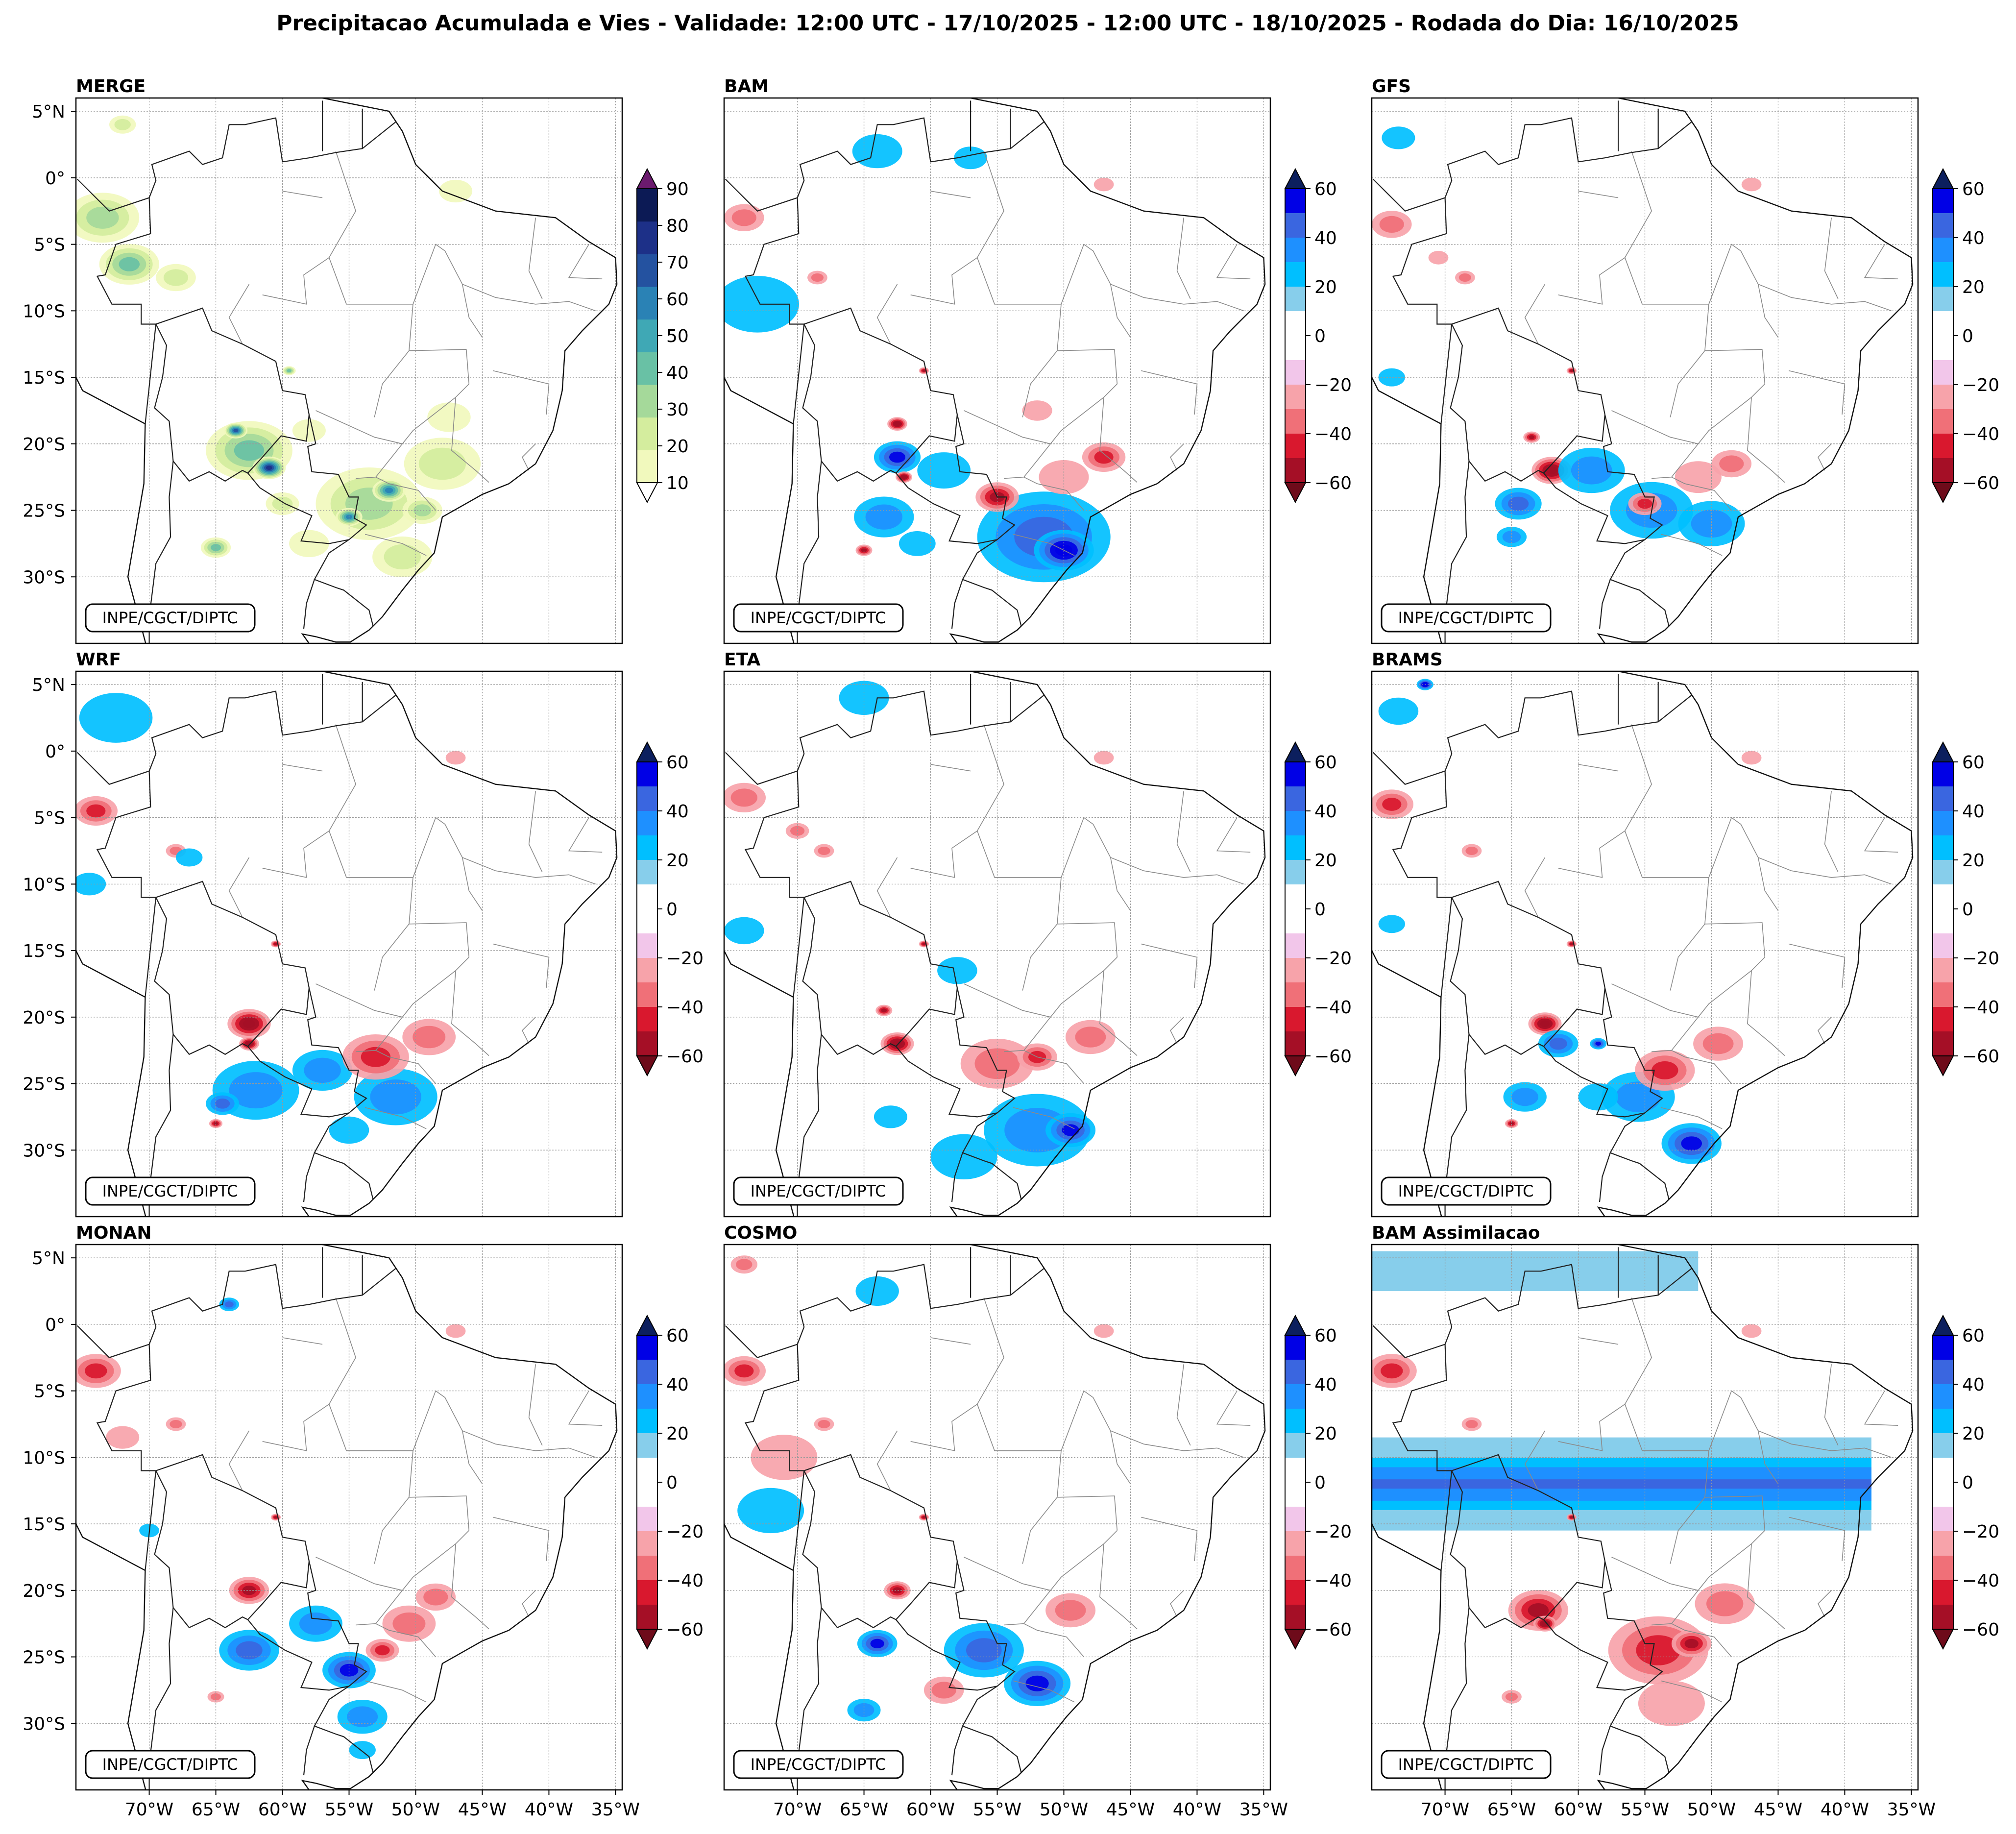 This screenshot has width=2016, height=1834. Describe the element at coordinates (49, 1392) in the screenshot. I see `lat-tick-label: 5°S` at that location.